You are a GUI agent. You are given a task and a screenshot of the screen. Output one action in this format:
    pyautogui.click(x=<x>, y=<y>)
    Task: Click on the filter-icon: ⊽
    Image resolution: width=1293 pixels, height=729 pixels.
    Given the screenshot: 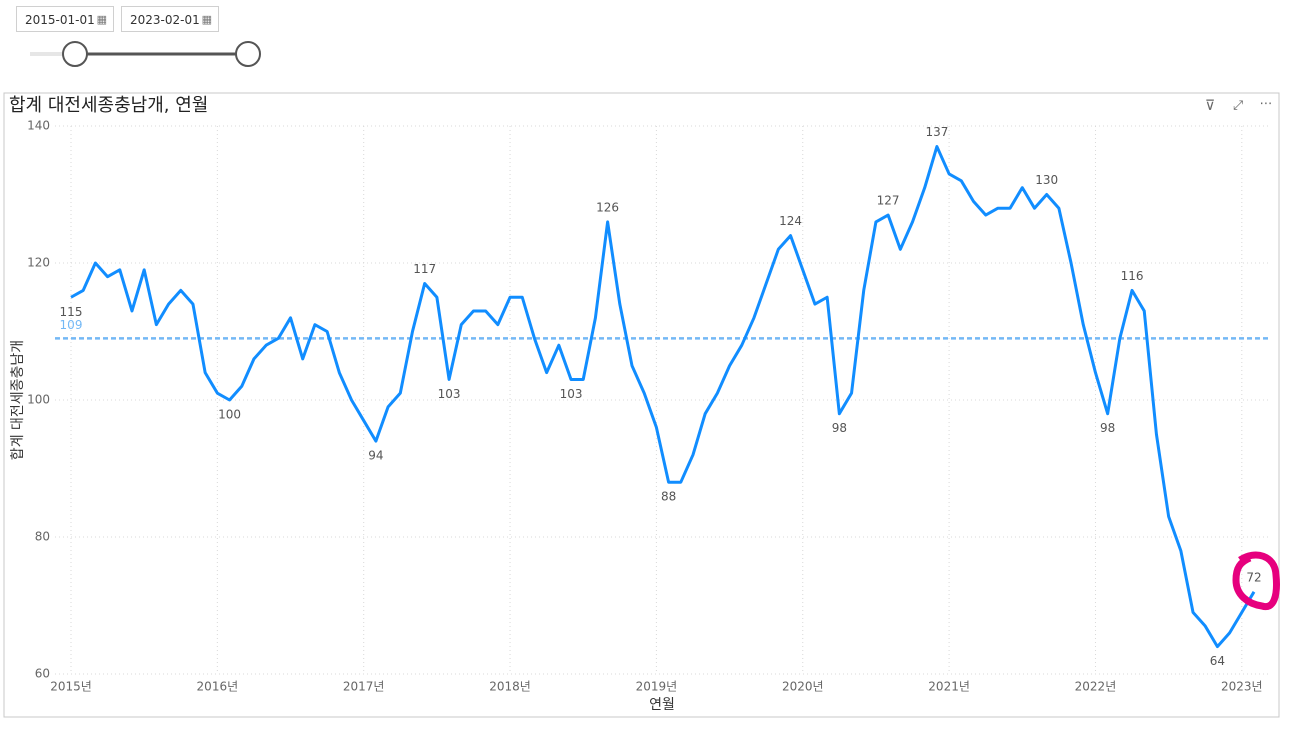 What is the action you would take?
    pyautogui.click(x=1210, y=106)
    